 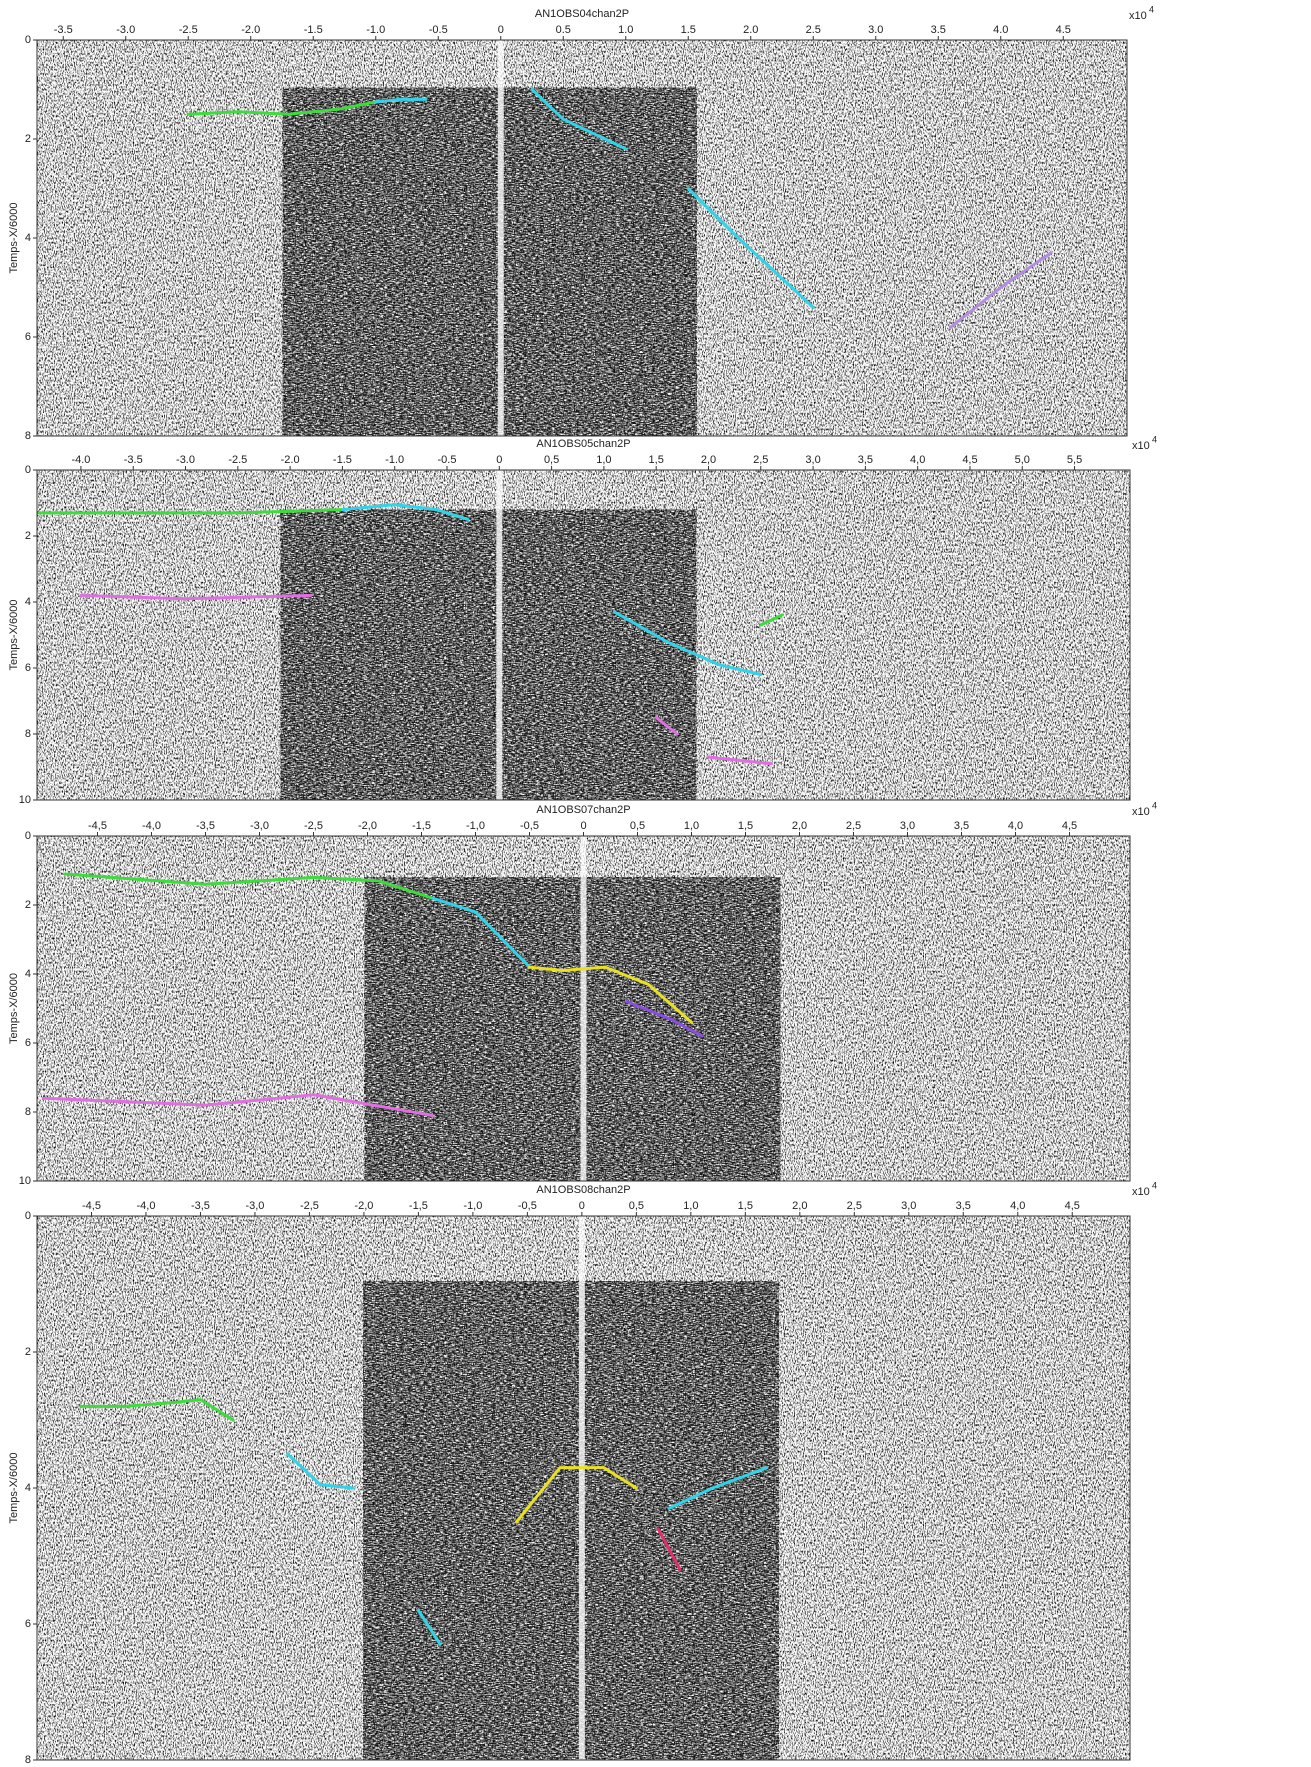 I want to click on x-tick-label: 0,5, so click(x=551, y=460).